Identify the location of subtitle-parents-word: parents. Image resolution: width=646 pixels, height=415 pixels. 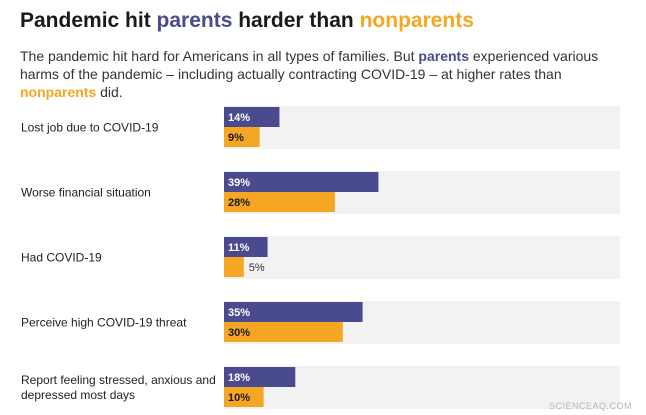
(443, 56).